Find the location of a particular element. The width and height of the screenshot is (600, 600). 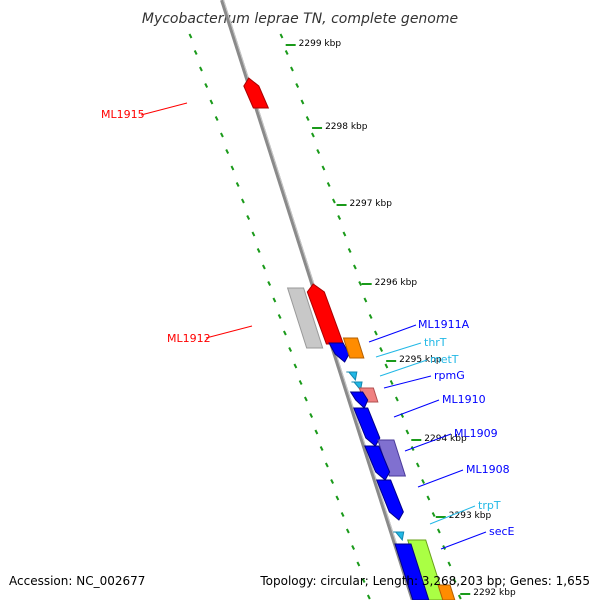

gene-ml1909 is located at coordinates (377, 463).